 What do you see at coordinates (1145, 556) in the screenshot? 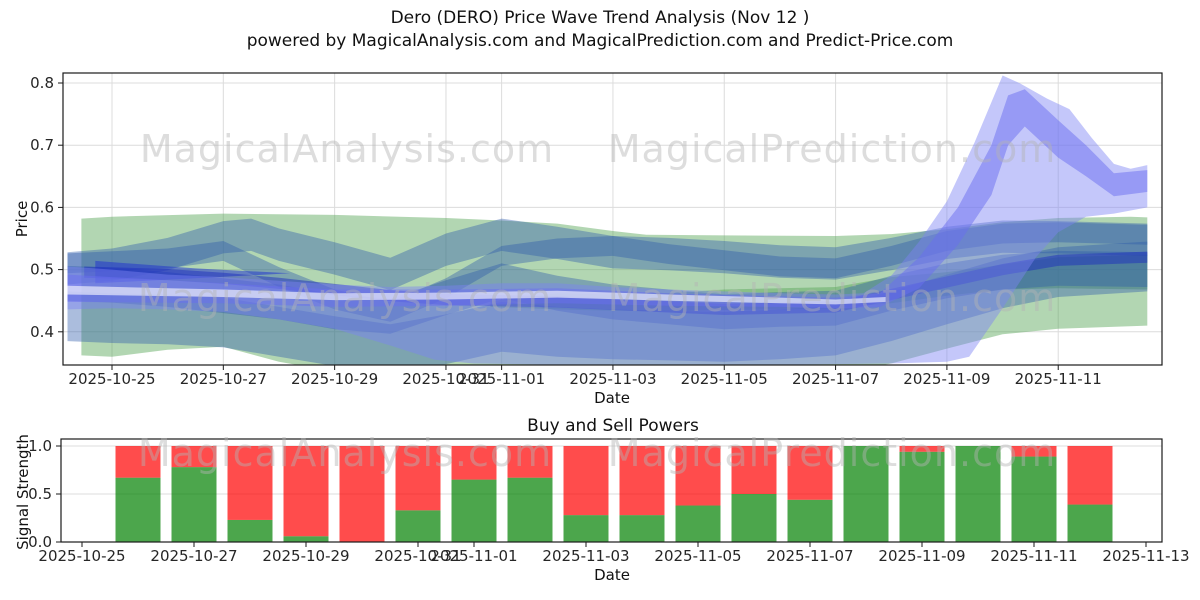
I see `x-tick-label: 2025-11-13` at bounding box center [1145, 556].